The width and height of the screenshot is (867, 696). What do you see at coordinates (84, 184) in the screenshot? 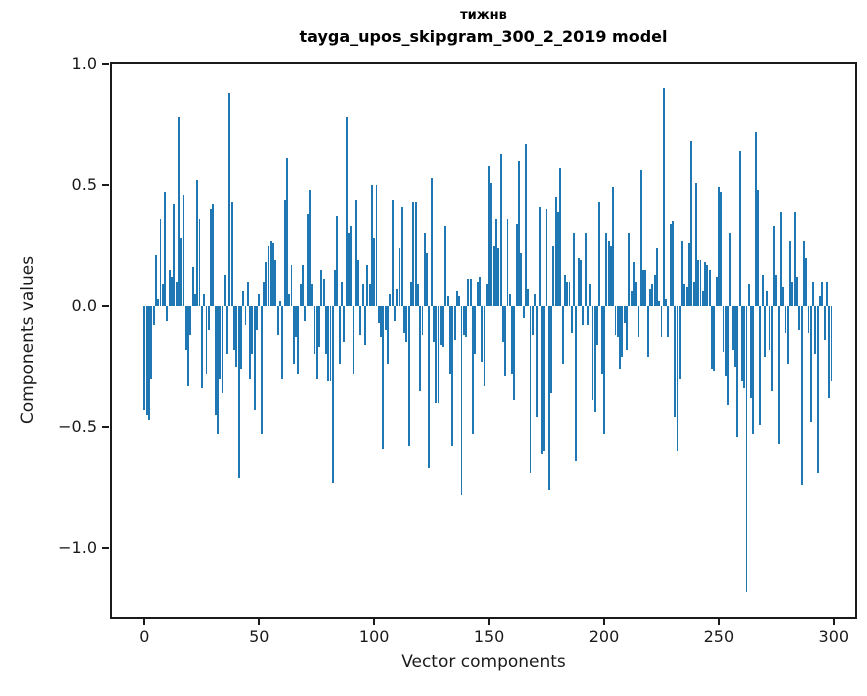
I see `y-tick-label: 0.5` at bounding box center [84, 184].